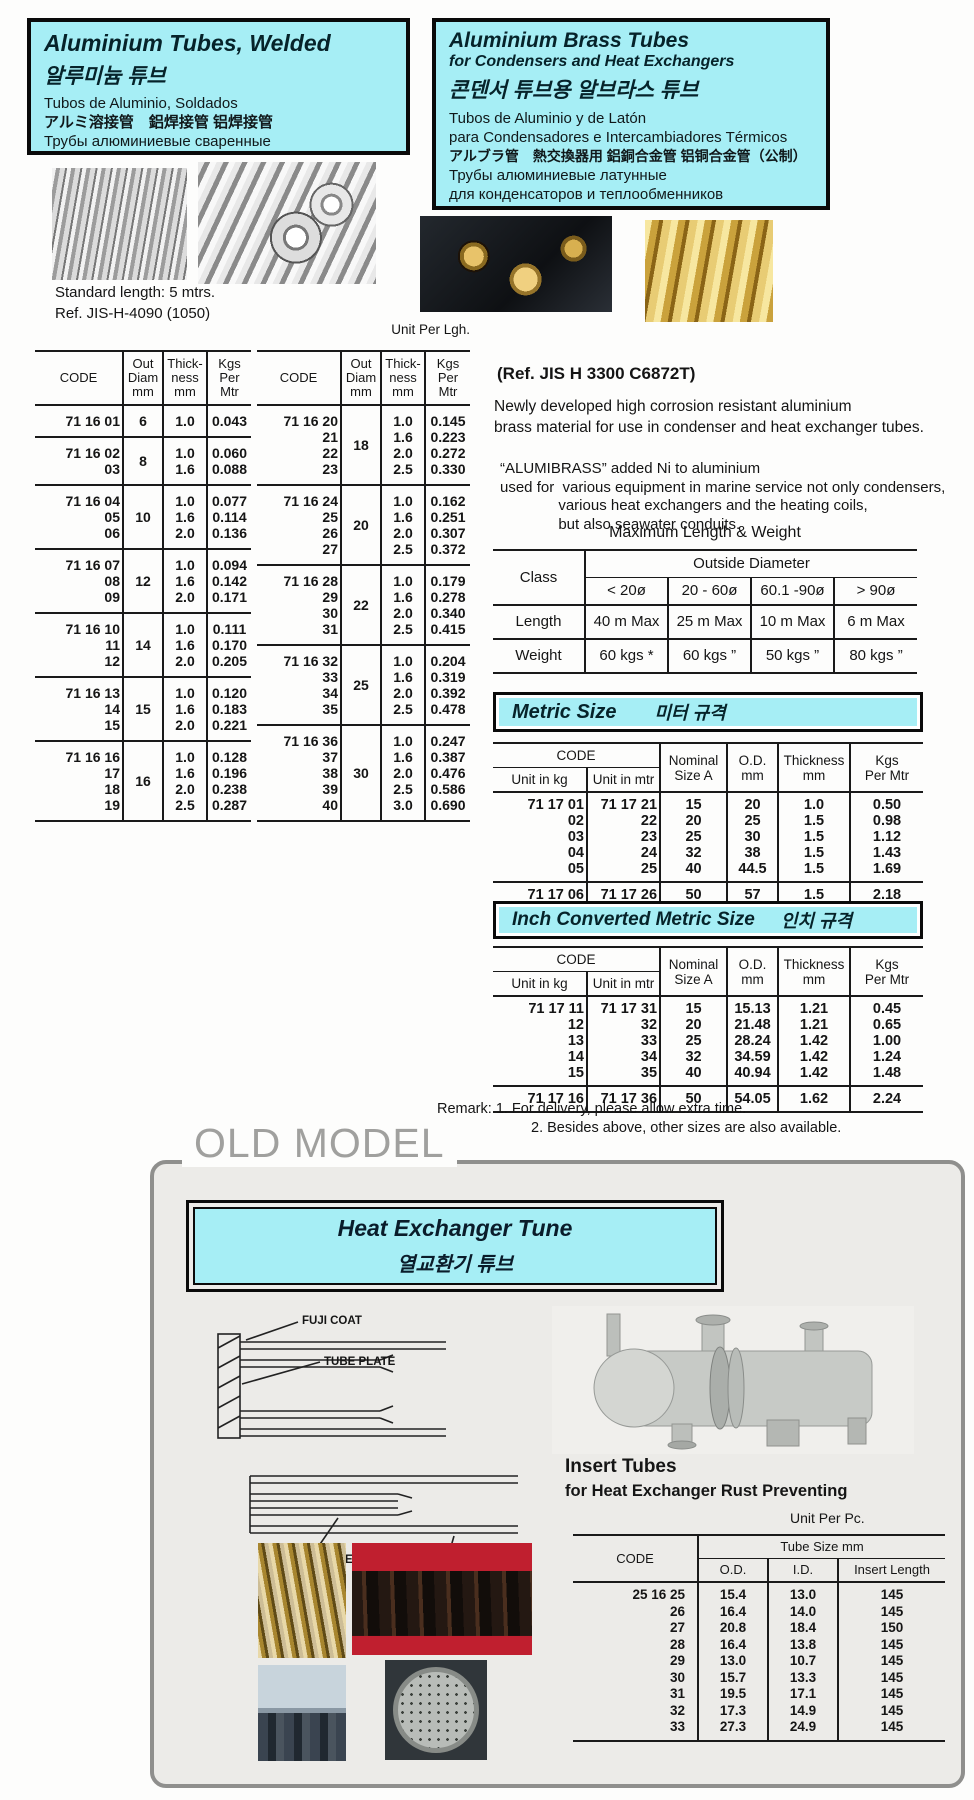 The image size is (974, 1800). I want to click on table-row: 71 16 02 03 8 1.0 1.6 0.060 0.088, so click(143, 460).